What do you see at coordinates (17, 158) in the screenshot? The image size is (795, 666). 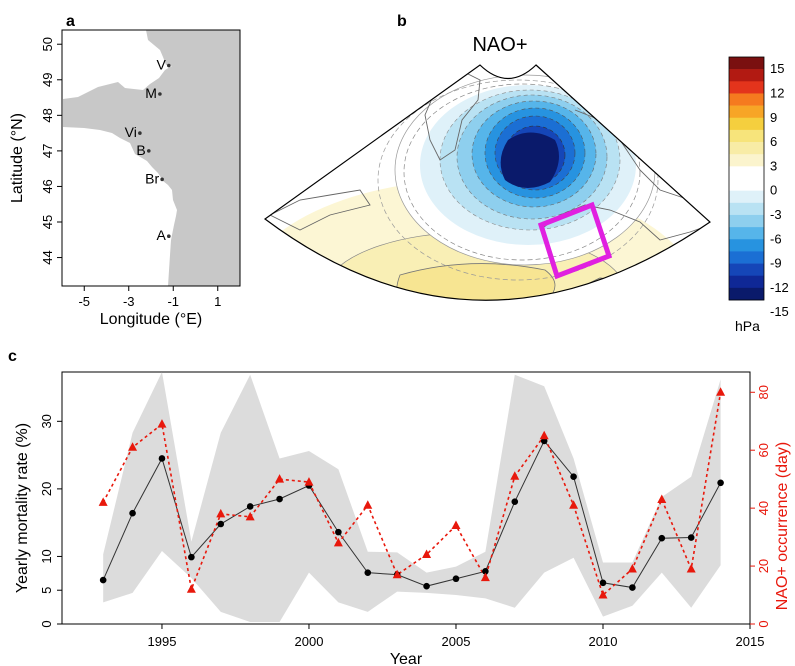 I see `map-y-axis-title: Latitude (°N)` at bounding box center [17, 158].